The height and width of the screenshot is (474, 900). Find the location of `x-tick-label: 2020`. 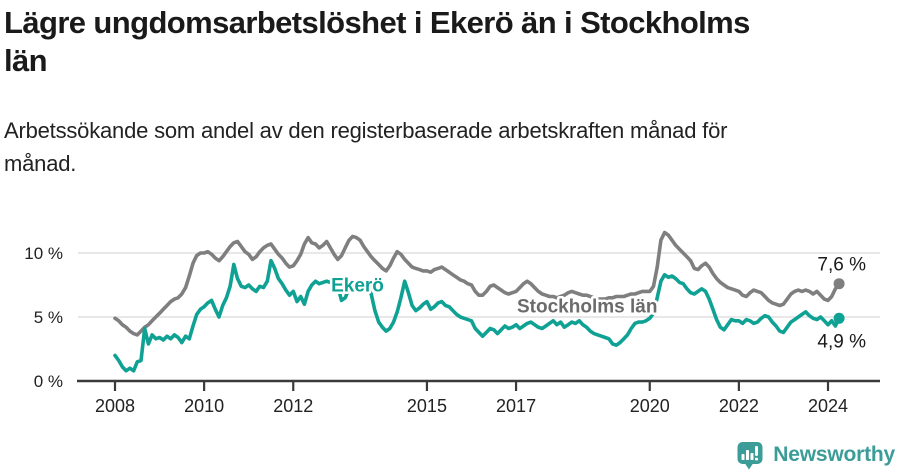

x-tick-label: 2020 is located at coordinates (650, 406).